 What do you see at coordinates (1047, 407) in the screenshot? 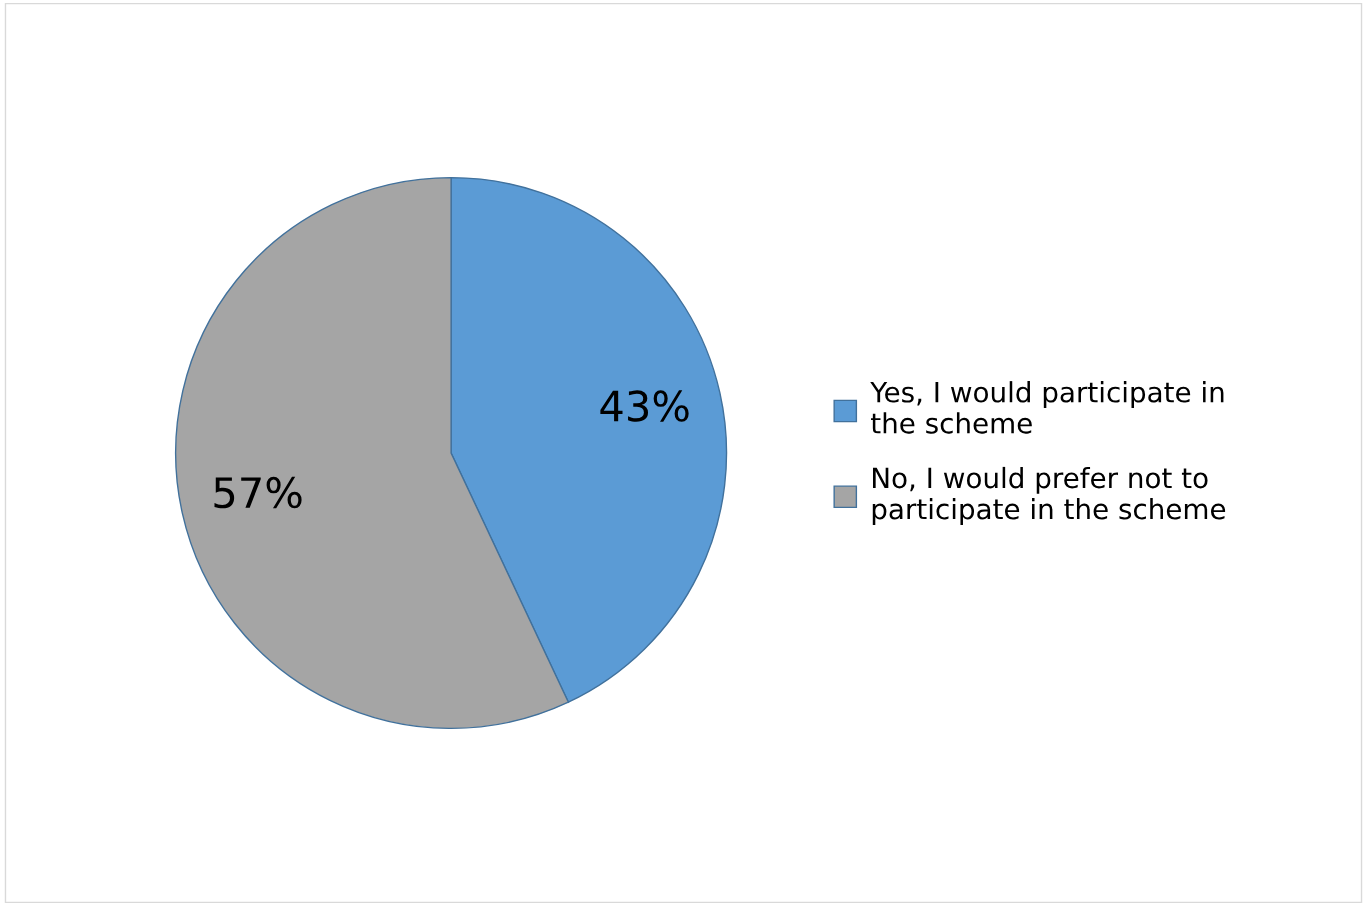
I see `legend-label: Yes, I would participate in the scheme` at bounding box center [1047, 407].